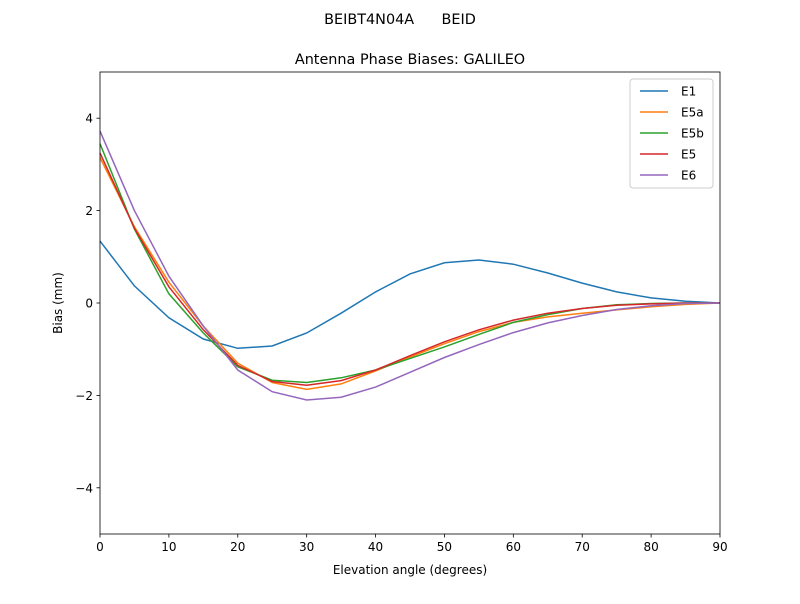 Image resolution: width=800 pixels, height=604 pixels. Describe the element at coordinates (89, 211) in the screenshot. I see `y-tick-label: 2` at that location.